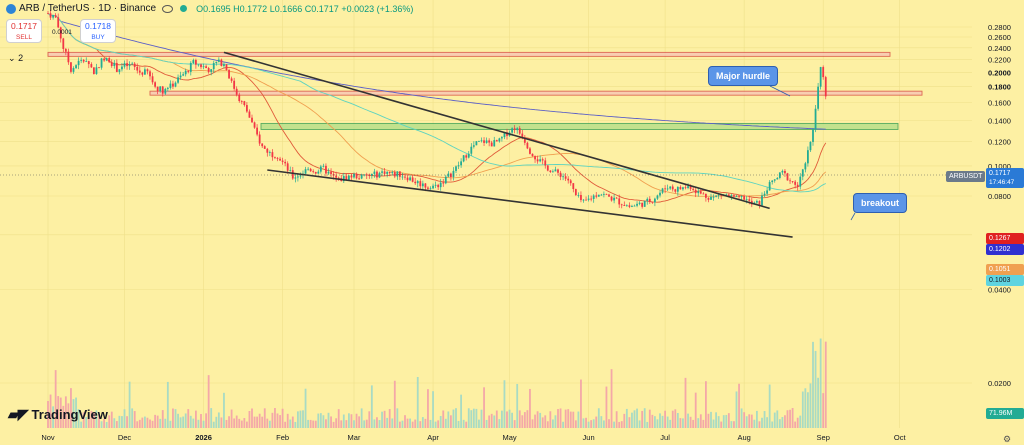 This screenshot has height=445, width=1024. I want to click on ma4-tag: 0.1003, so click(1005, 280).